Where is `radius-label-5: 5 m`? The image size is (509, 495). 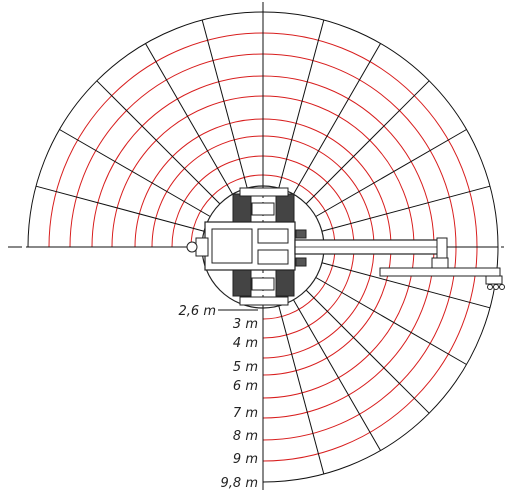
radius-label-5: 5 m is located at coordinates (245, 367).